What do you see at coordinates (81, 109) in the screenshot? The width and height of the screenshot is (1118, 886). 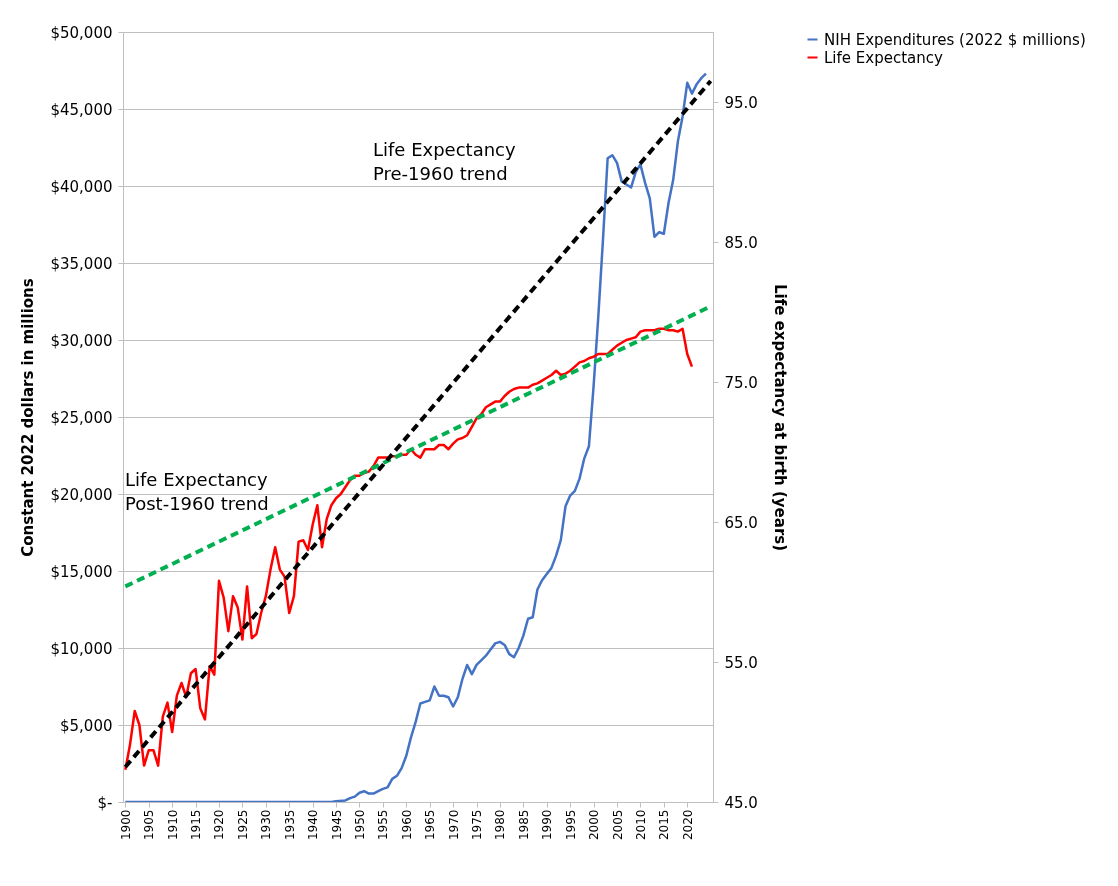 I see `y-tick-label: $45,000` at bounding box center [81, 109].